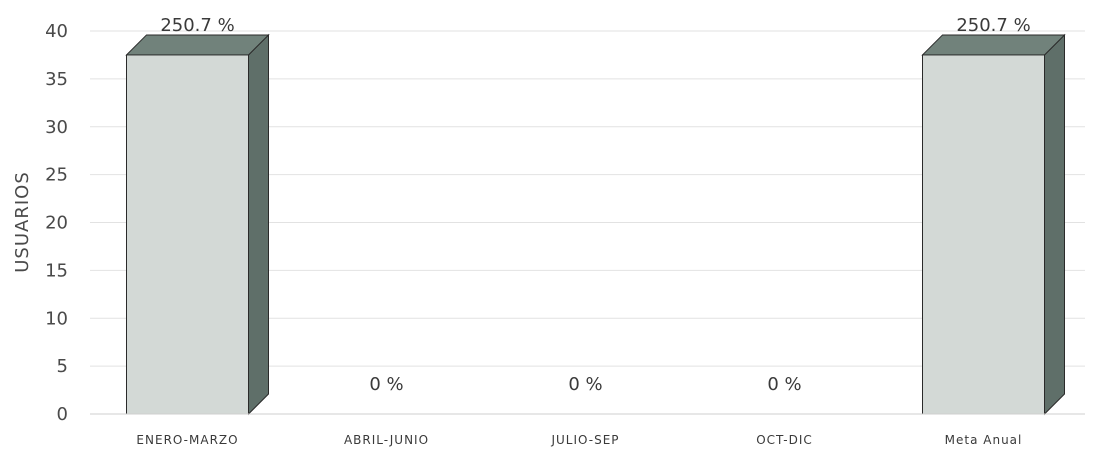 The image size is (1097, 456). What do you see at coordinates (584, 440) in the screenshot?
I see `x-category-label: JULIO-SEP` at bounding box center [584, 440].